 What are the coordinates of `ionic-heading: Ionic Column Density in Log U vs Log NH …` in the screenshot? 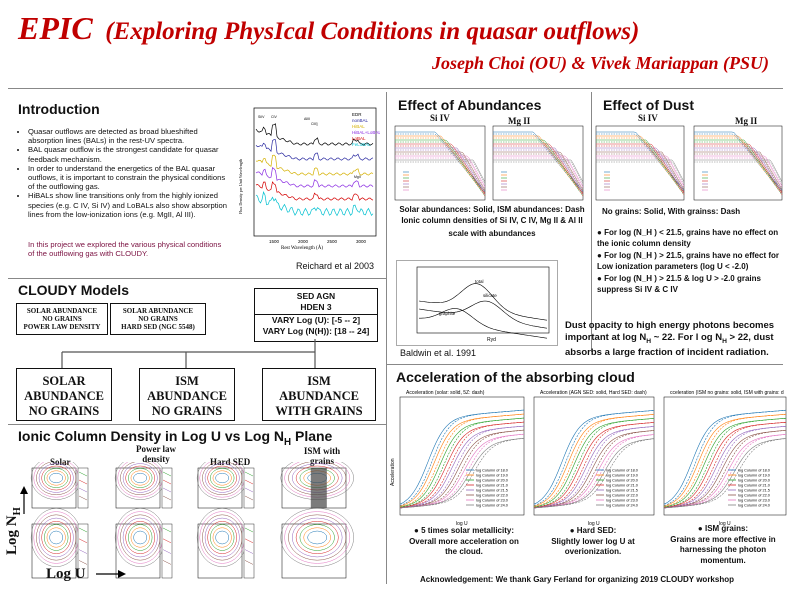 It's located at (175, 438).